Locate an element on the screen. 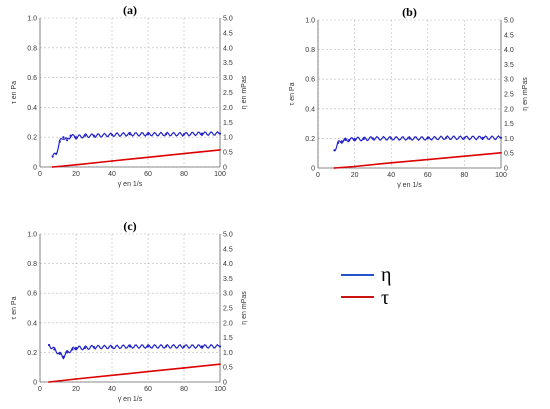 This screenshot has height=409, width=550. panel-a-y-right-tick-label: 1.0 is located at coordinates (228, 138).